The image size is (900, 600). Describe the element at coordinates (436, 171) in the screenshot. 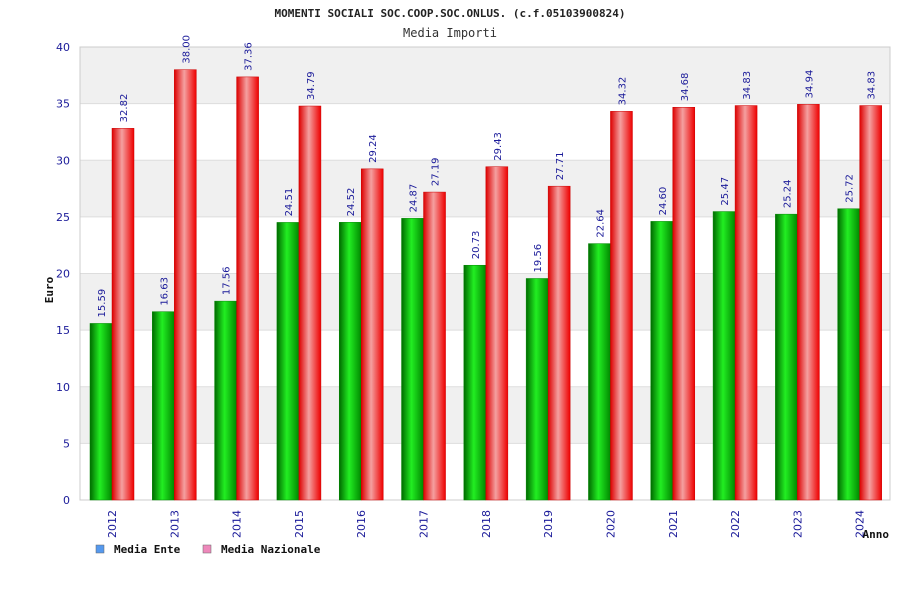

I see `data-label: 27.19` at that location.